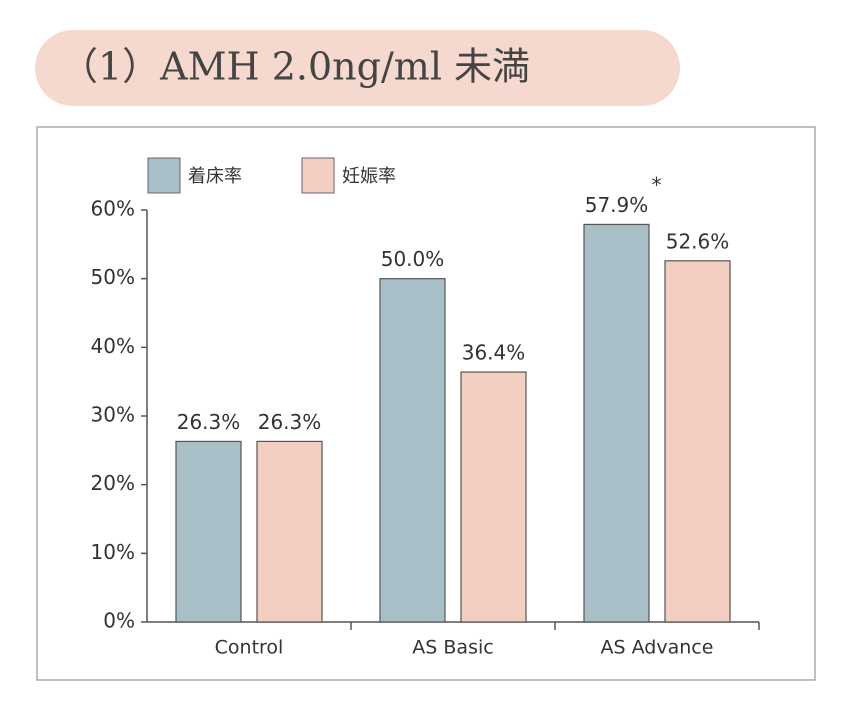 The height and width of the screenshot is (714, 846). What do you see at coordinates (617, 205) in the screenshot?
I see `value-label: 57.9%` at bounding box center [617, 205].